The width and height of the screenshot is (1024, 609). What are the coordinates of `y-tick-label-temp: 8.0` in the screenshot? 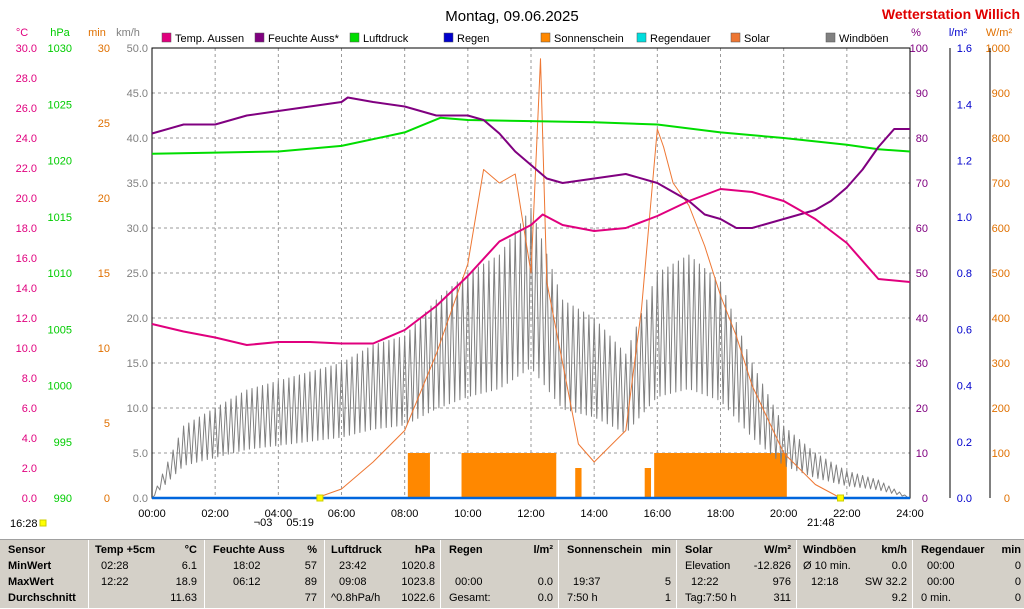 It's located at (29, 379).